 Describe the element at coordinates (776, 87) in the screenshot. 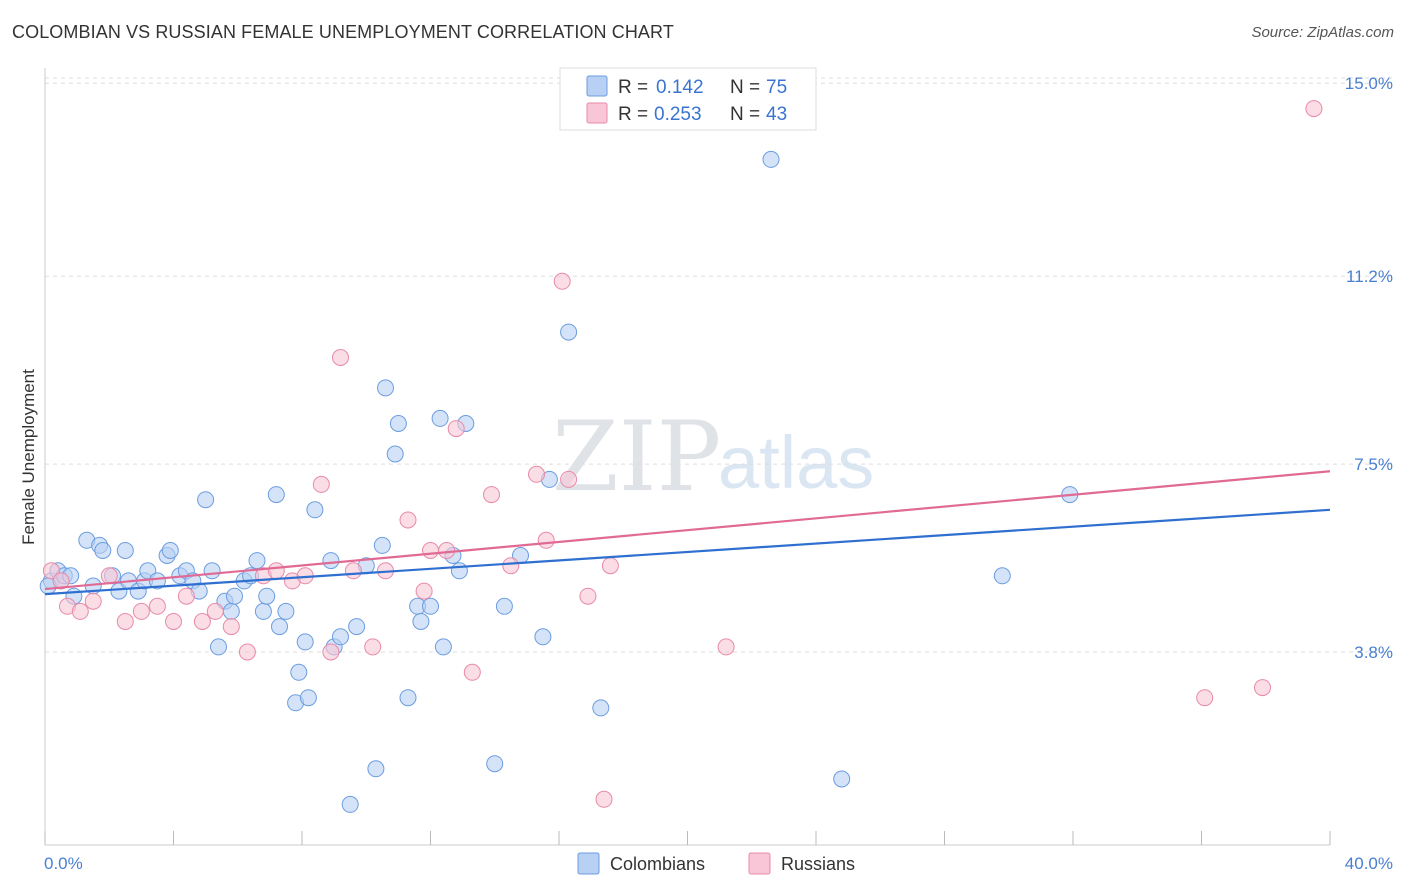

I see `legend-n-value-colombians: 75` at that location.